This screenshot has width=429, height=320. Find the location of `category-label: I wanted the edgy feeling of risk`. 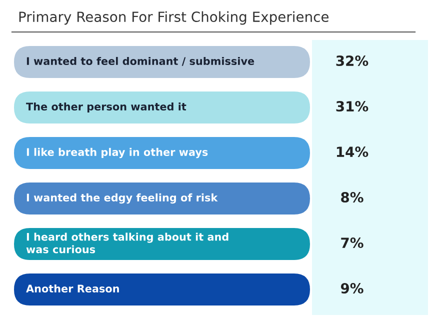

category-label: I wanted the edgy feeling of risk is located at coordinates (122, 198).